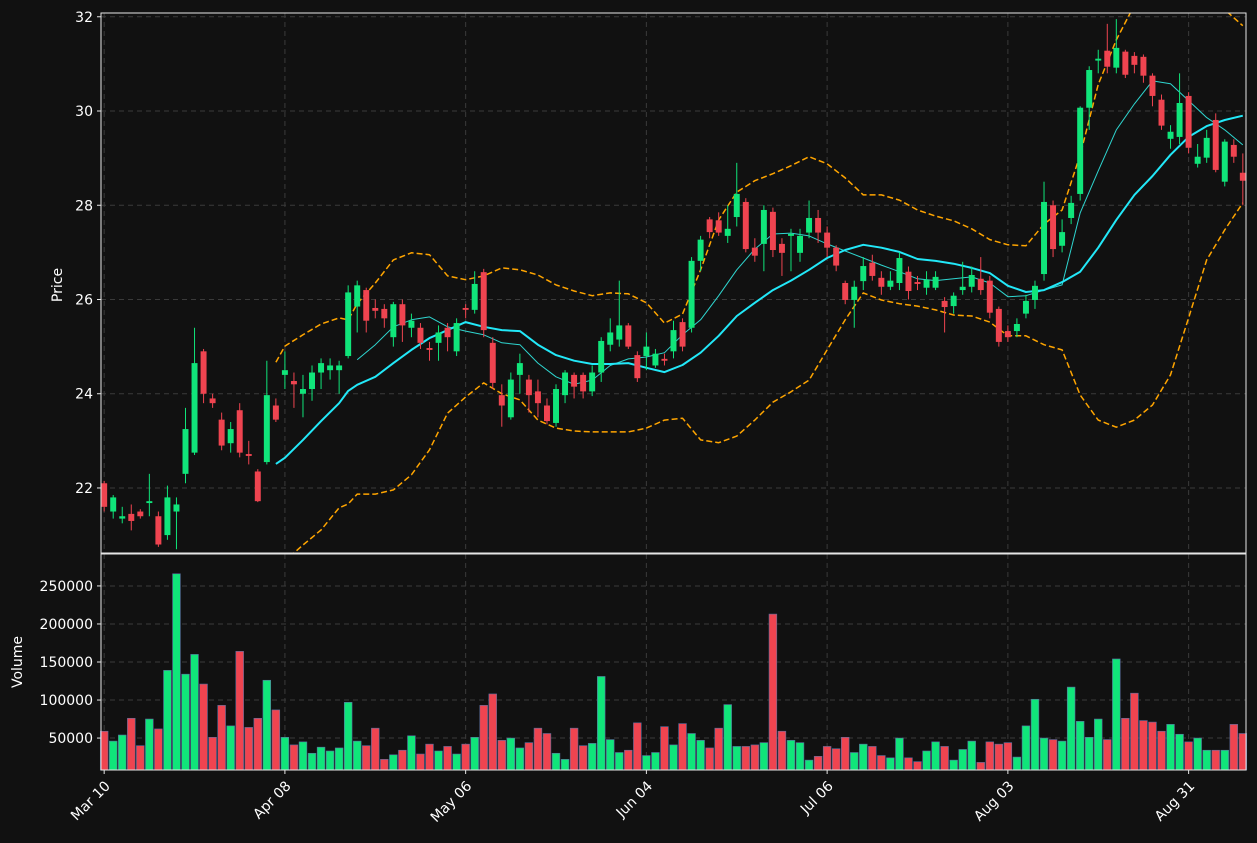  Describe the element at coordinates (84, 395) in the screenshot. I see `y-tick-label: 24` at that location.